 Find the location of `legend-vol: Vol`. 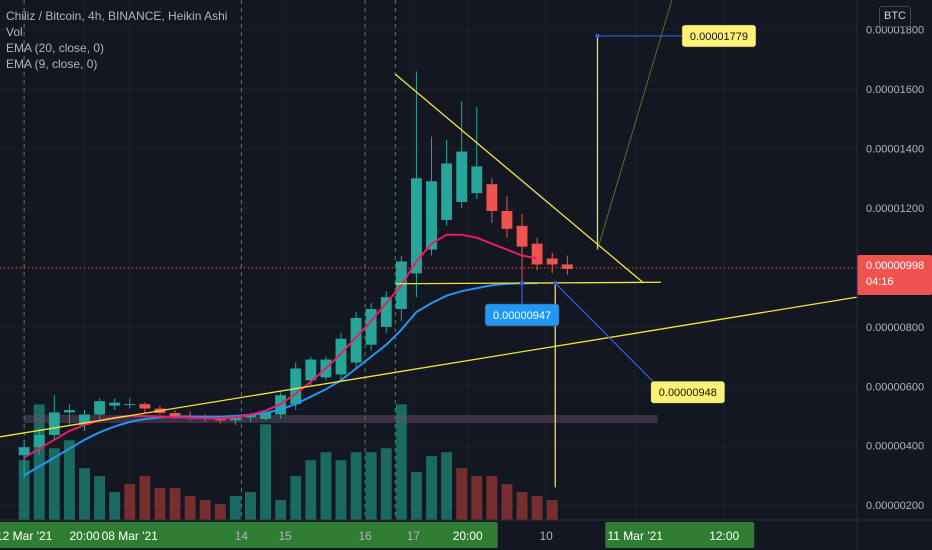

legend-vol: Vol is located at coordinates (14, 32).